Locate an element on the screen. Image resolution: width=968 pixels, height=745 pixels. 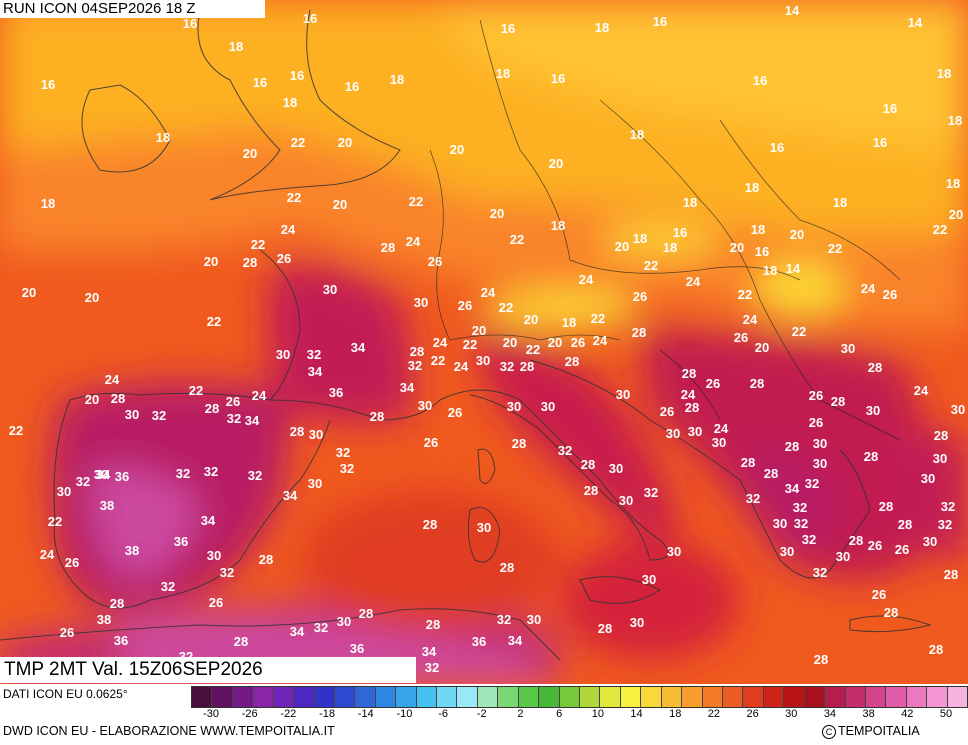
scale-tick-label: -2 is located at coordinates (481, 714).